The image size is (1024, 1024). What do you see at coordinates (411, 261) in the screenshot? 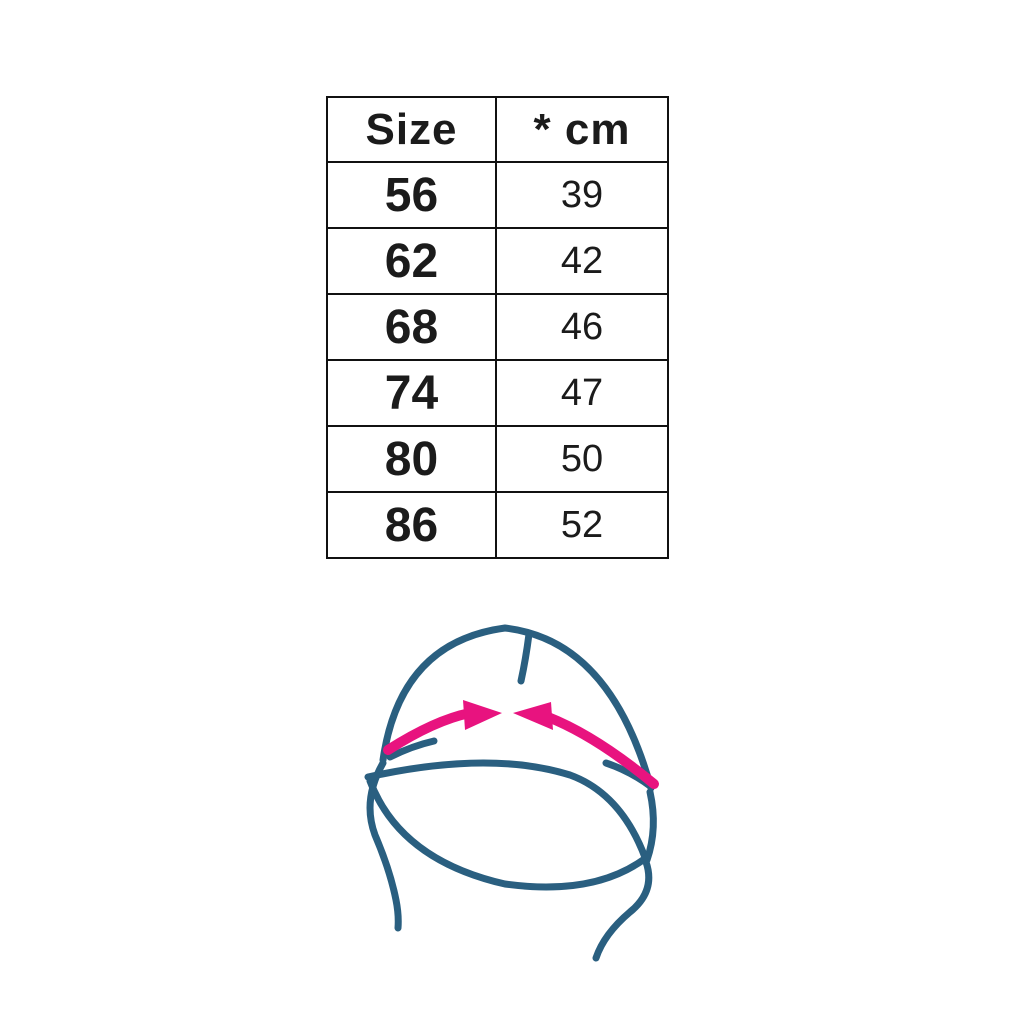
I see `size-value: 62` at bounding box center [411, 261].